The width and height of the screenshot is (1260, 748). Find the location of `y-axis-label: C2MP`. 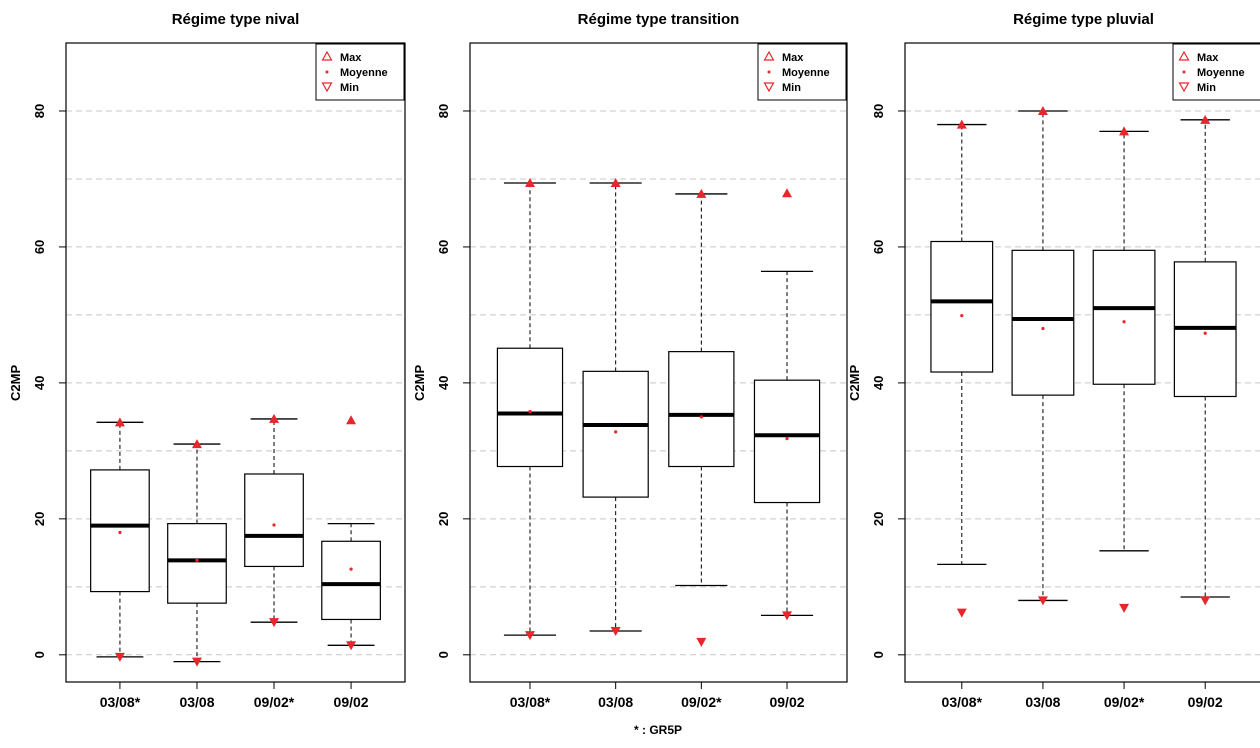

y-axis-label: C2MP is located at coordinates (419, 383).